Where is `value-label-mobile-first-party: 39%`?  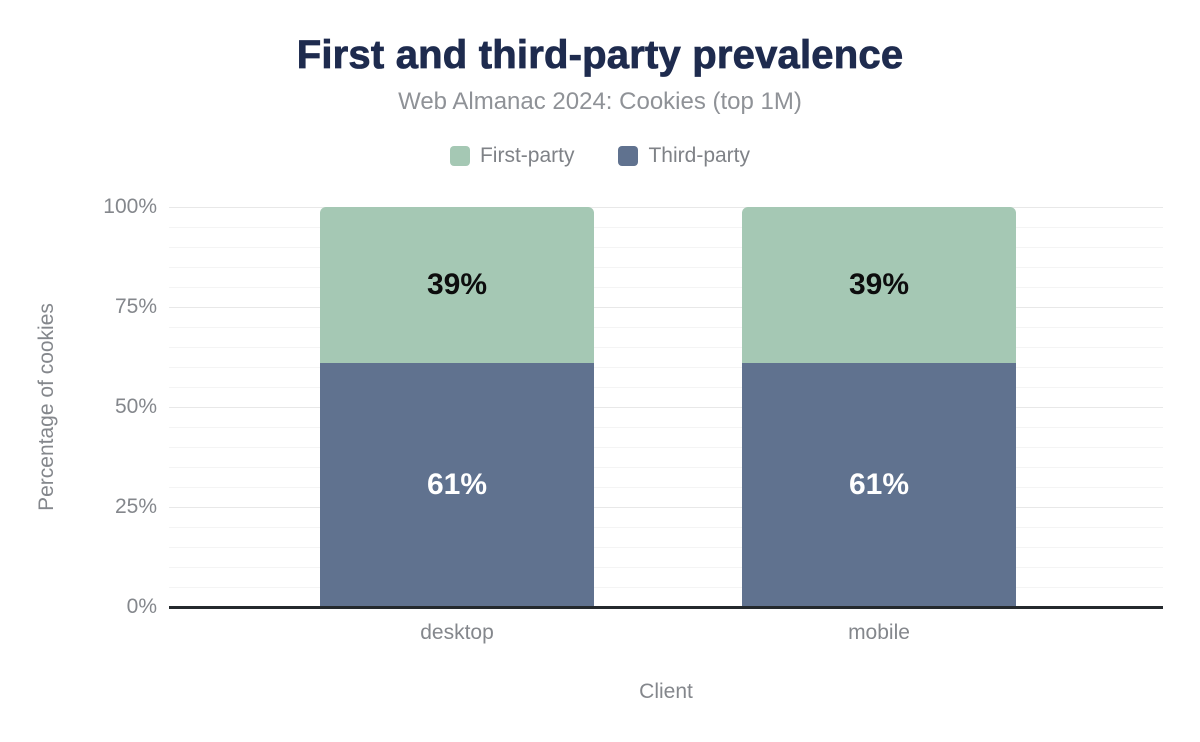 value-label-mobile-first-party: 39% is located at coordinates (879, 284).